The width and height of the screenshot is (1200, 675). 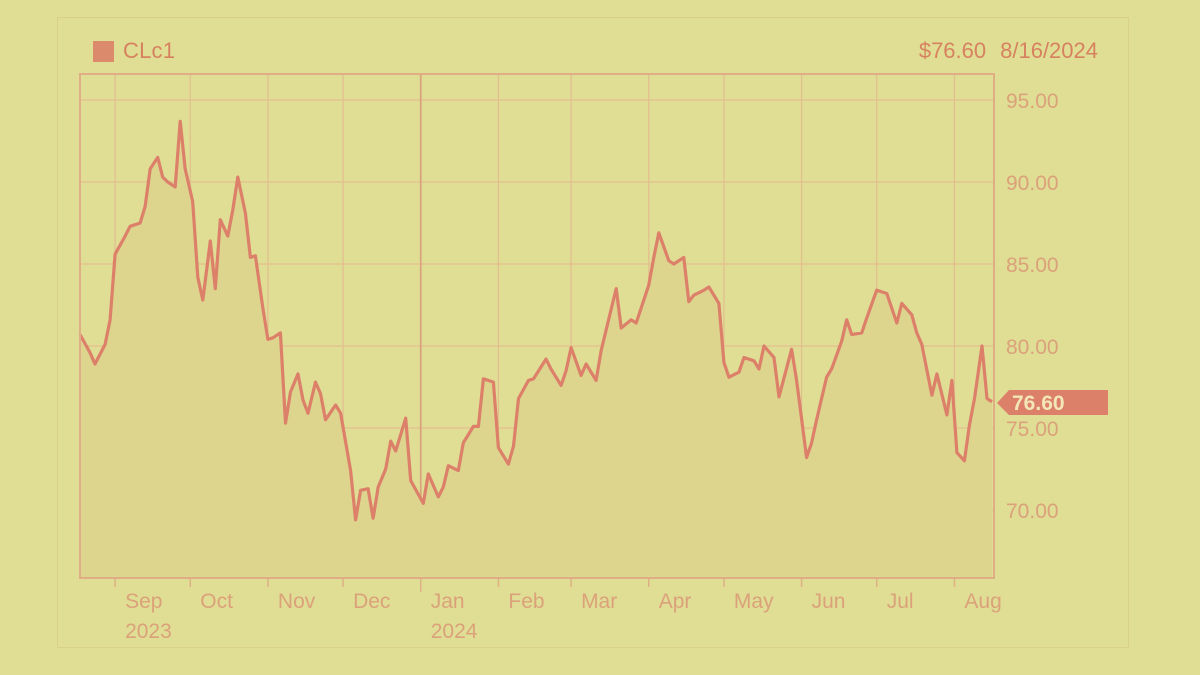 I want to click on y-tick-label: 95.00, so click(x=1032, y=101).